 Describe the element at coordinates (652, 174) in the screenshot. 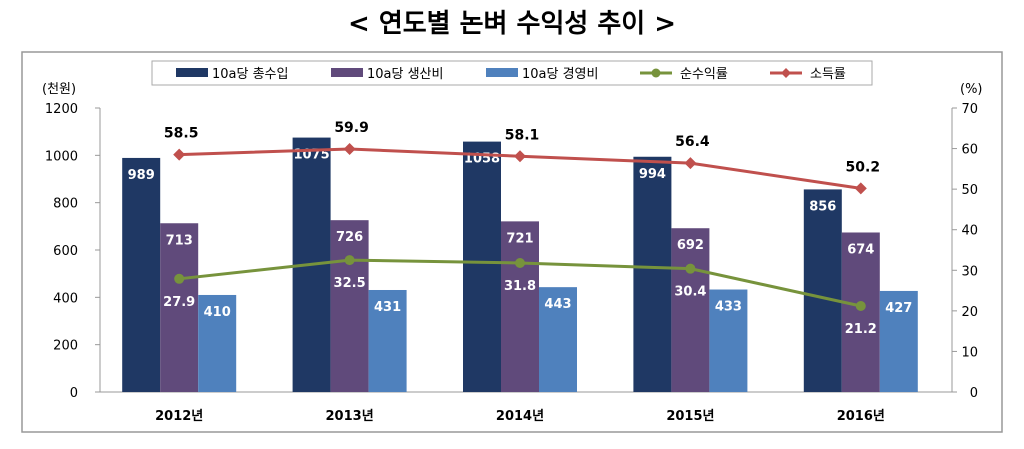

I see `bar-value-label: 994` at that location.